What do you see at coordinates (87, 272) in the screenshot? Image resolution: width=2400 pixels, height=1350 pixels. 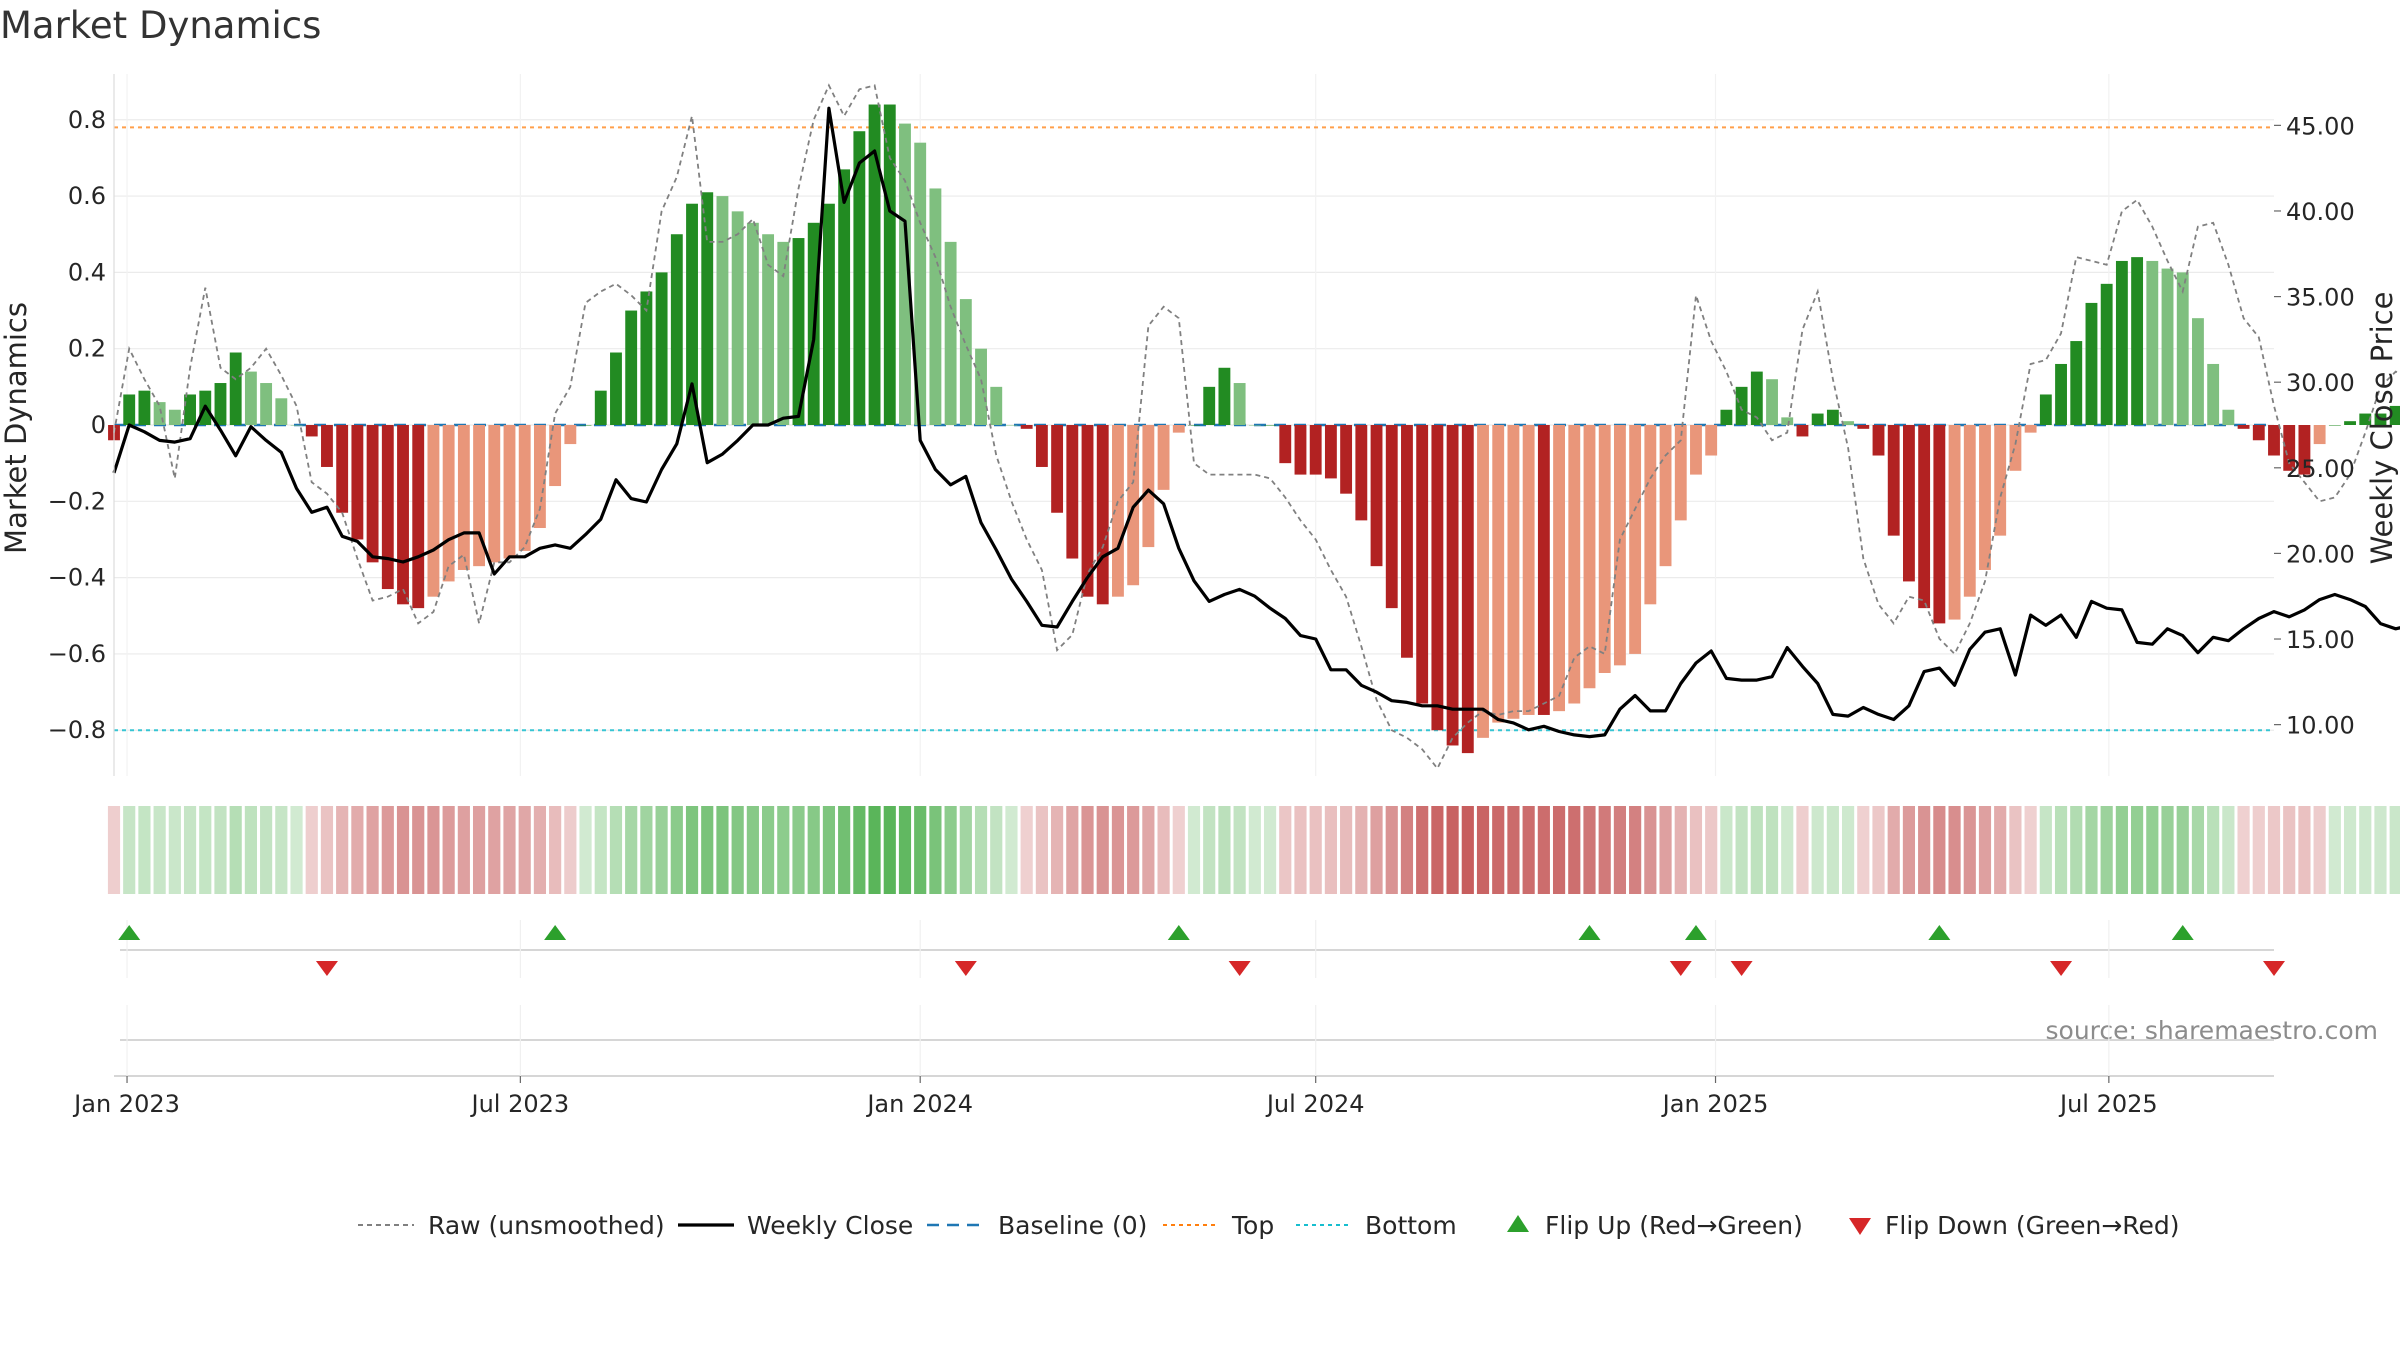 I see `y-tick-label: 0.4` at bounding box center [87, 272].